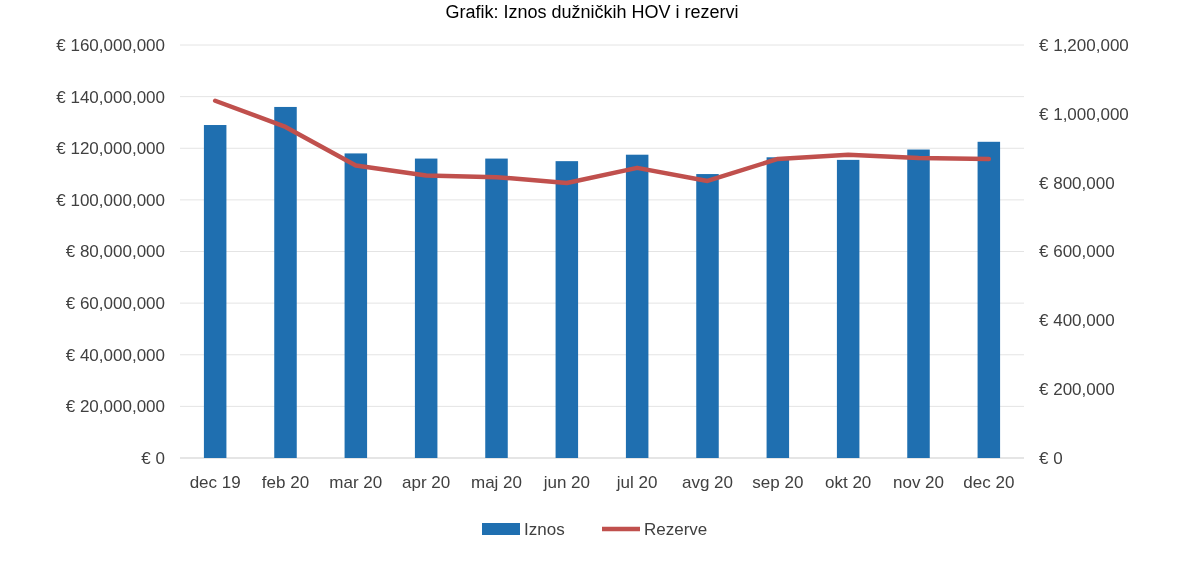  What do you see at coordinates (918, 482) in the screenshot?
I see `x-tick-label: nov 20` at bounding box center [918, 482].